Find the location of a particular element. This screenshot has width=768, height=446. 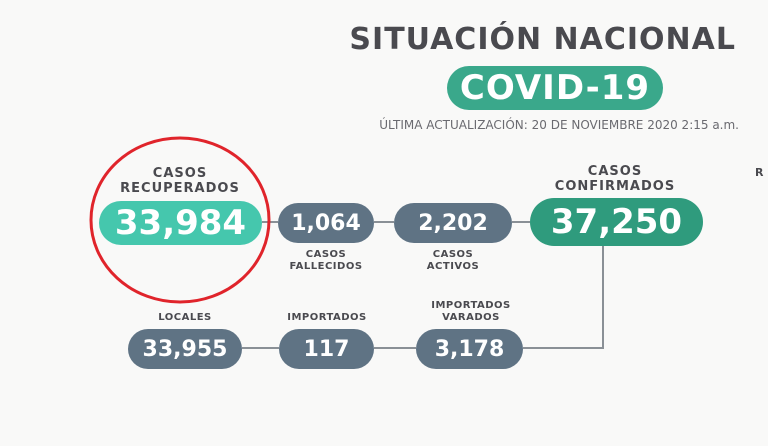

importados-varados-label-line2: VARADOS is located at coordinates (471, 317).